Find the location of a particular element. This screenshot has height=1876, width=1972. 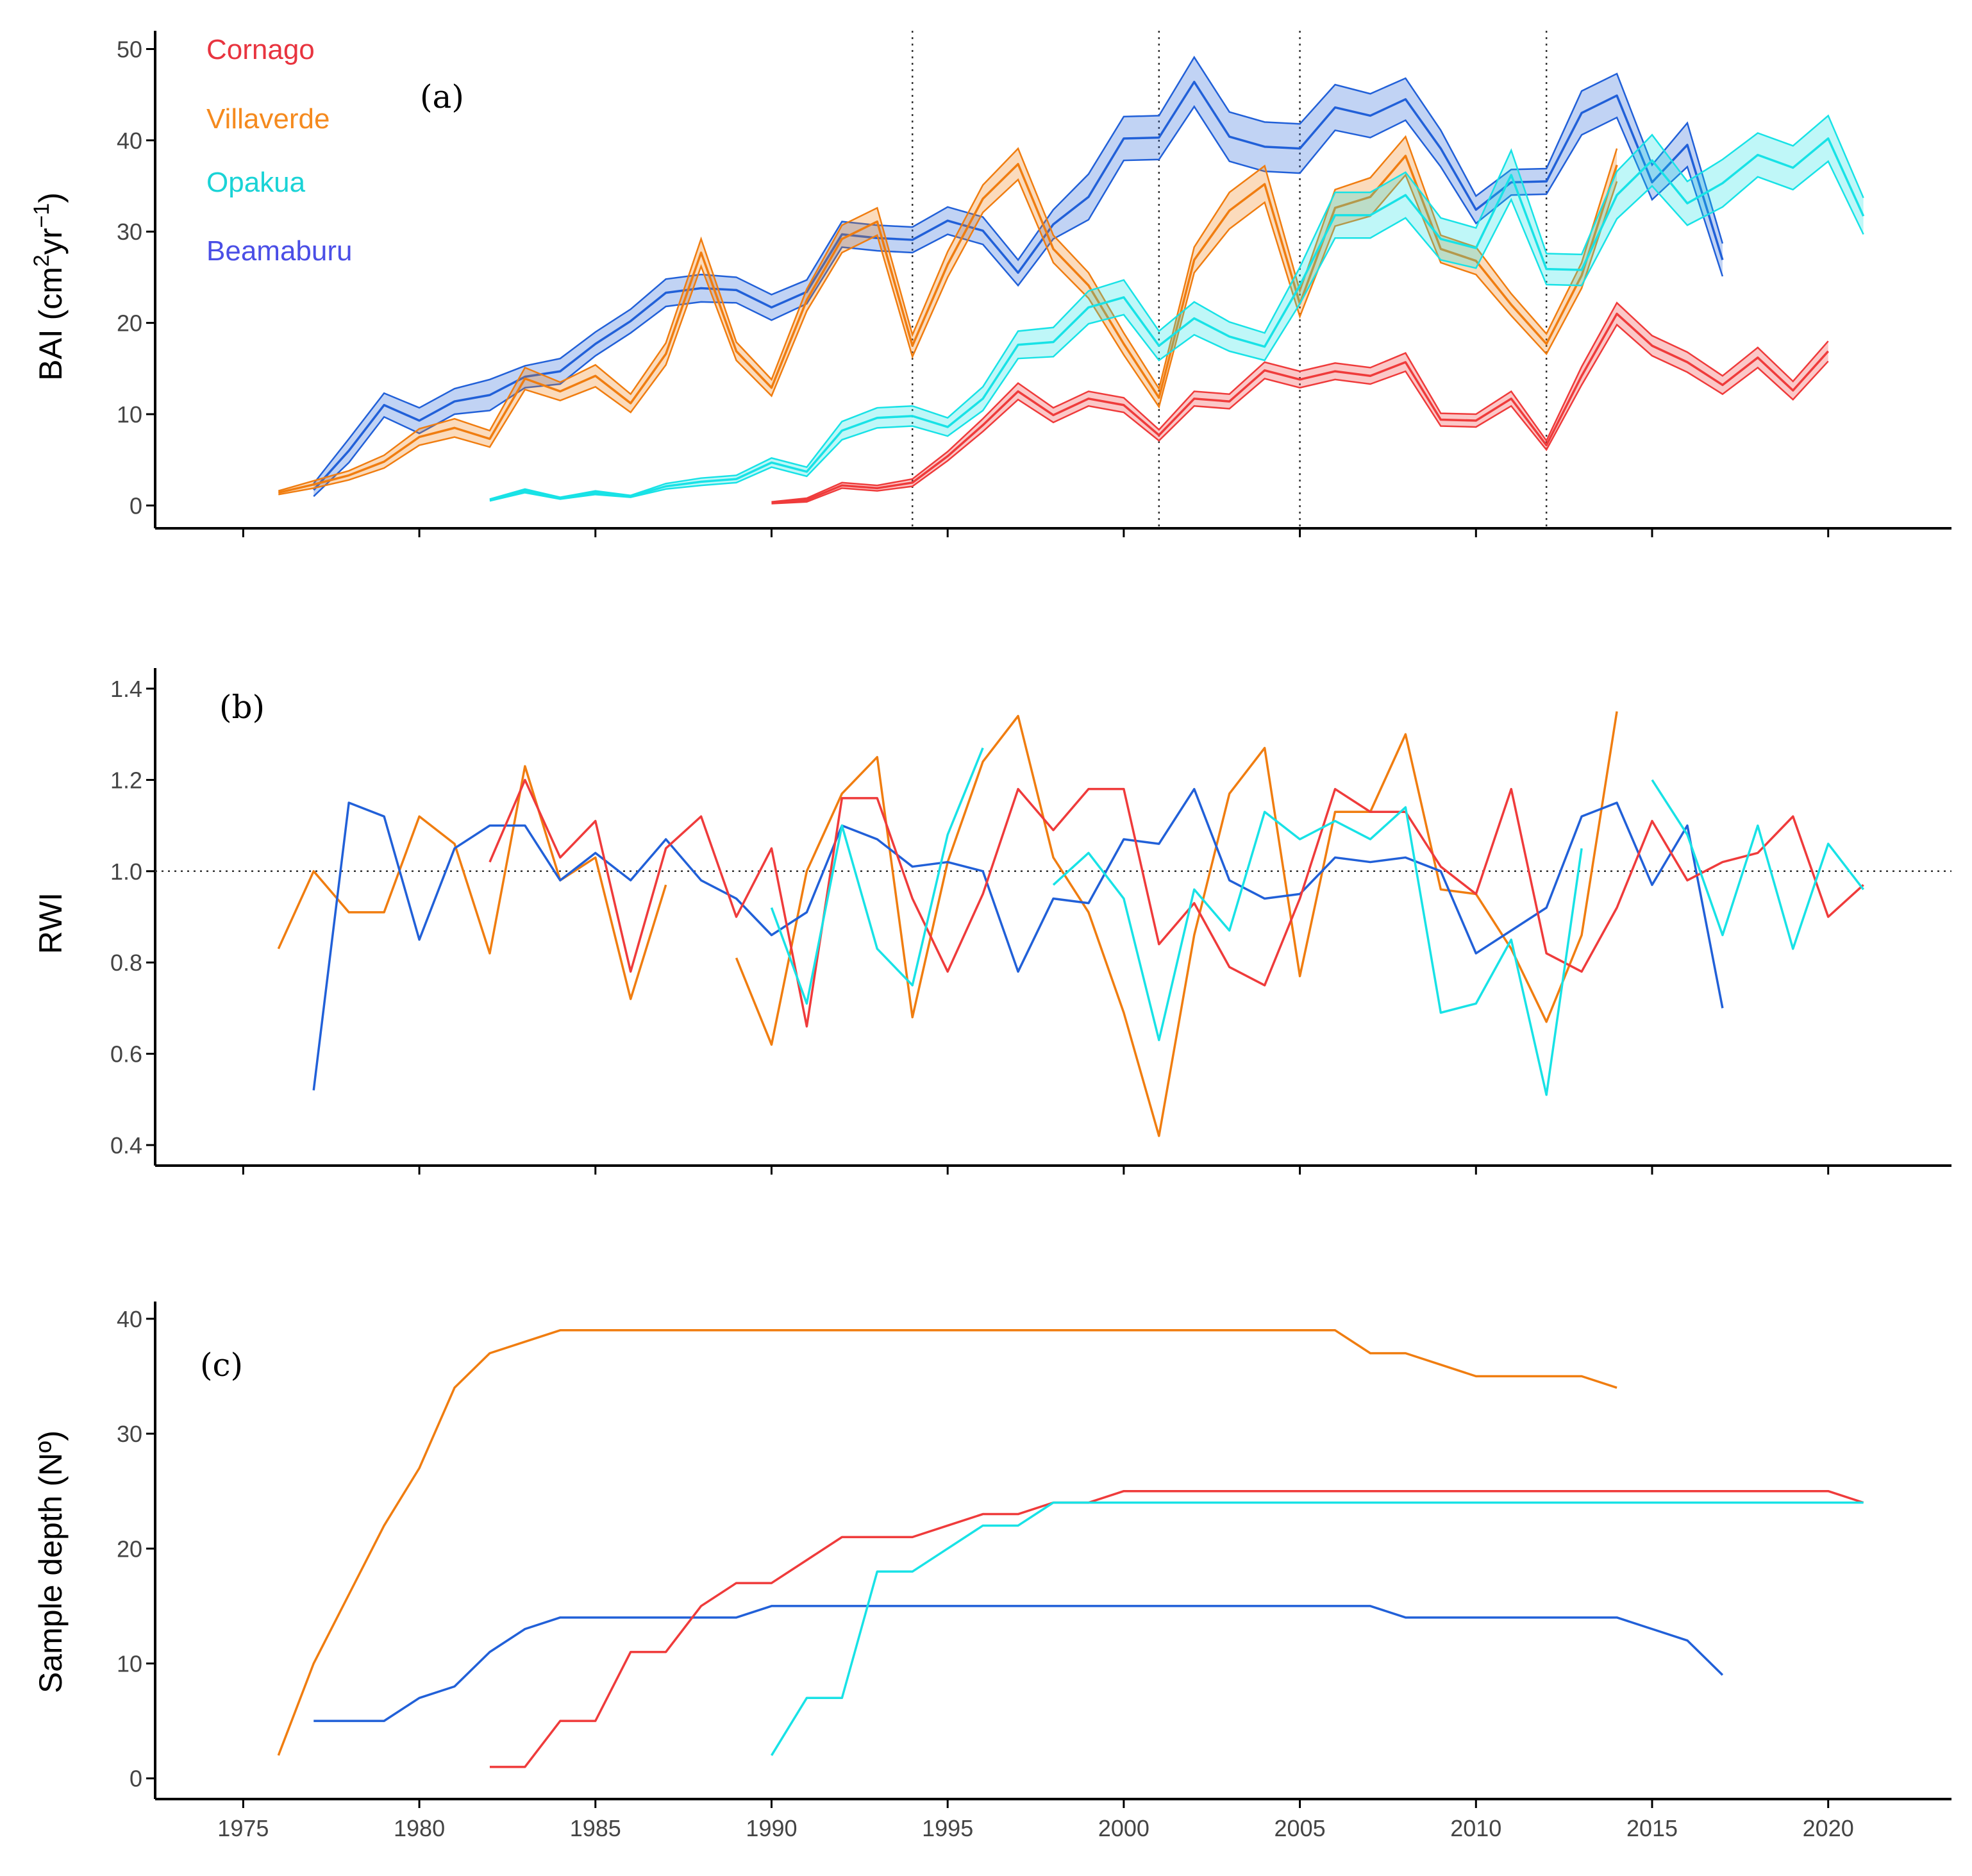

panel-b-y-tick-label: 1.0 is located at coordinates (126, 872).